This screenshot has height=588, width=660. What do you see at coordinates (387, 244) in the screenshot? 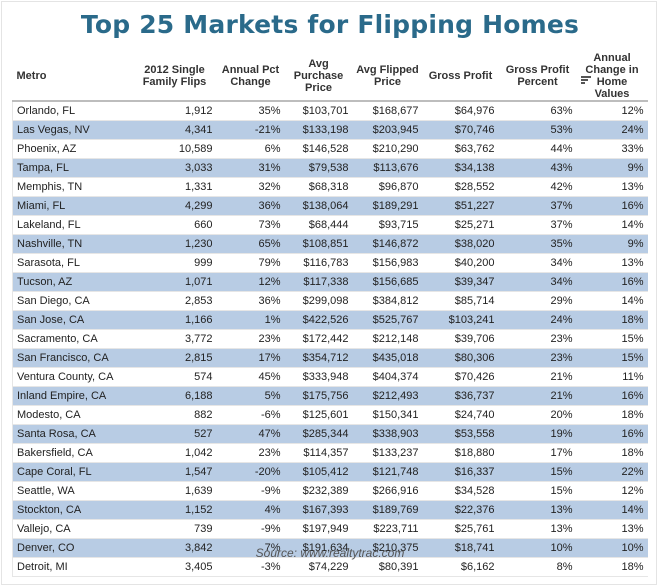
I see `avg-flipped-price-cell: $146,872` at bounding box center [387, 244].